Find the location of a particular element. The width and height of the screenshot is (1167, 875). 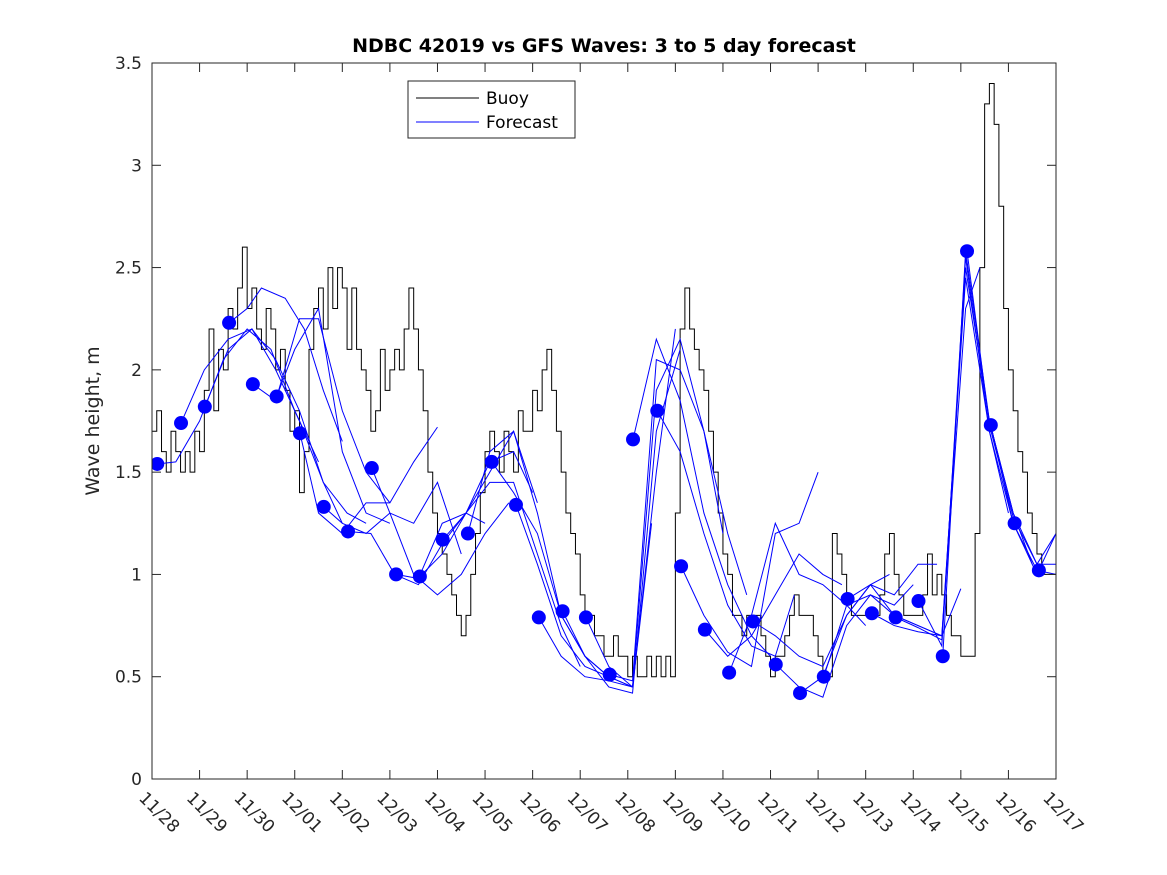

legend-label-buoy: Buoy is located at coordinates (507, 99).